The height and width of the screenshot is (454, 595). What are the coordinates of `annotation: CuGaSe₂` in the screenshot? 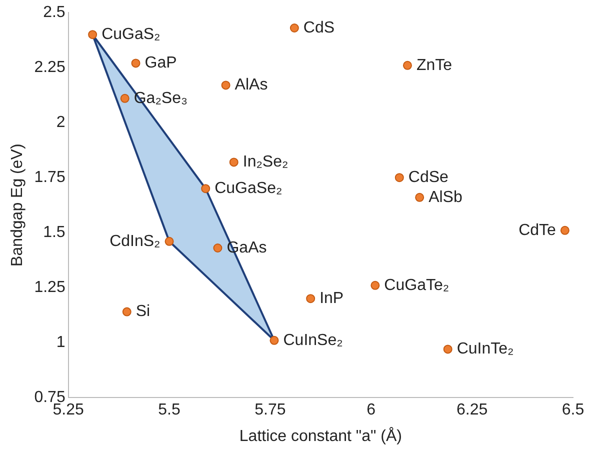 It's located at (248, 189).